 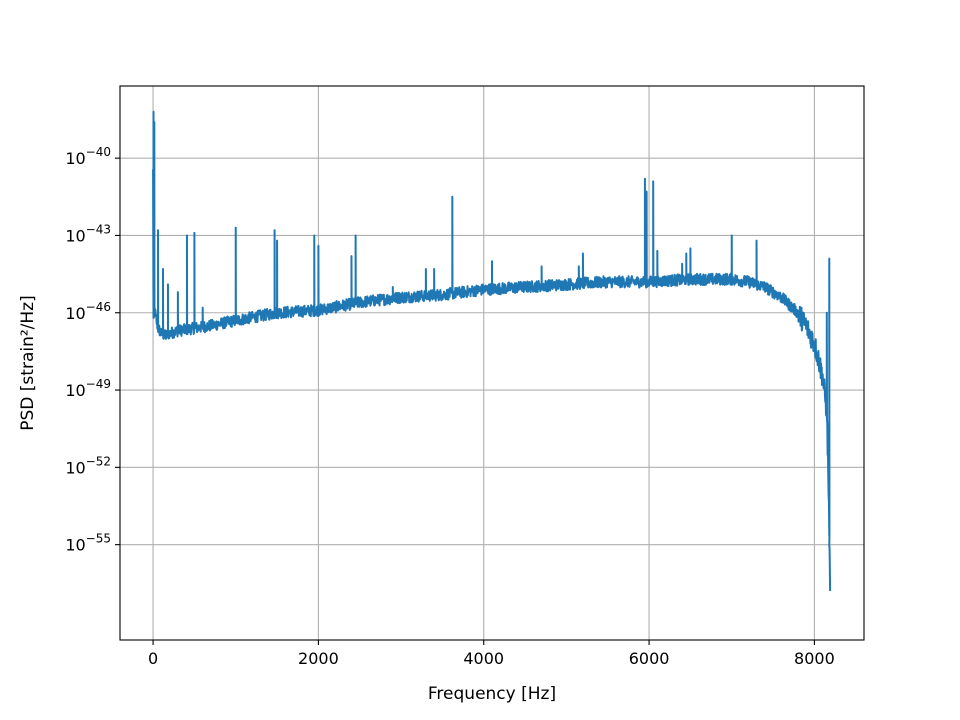 What do you see at coordinates (814, 658) in the screenshot?
I see `x-tick-label: 8000` at bounding box center [814, 658].